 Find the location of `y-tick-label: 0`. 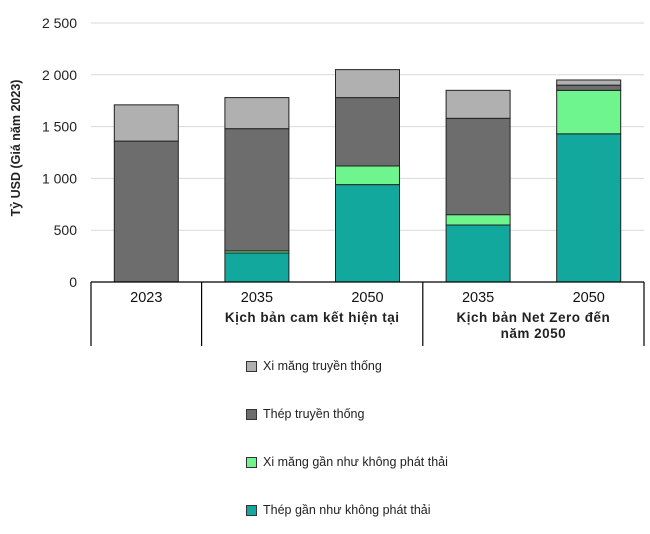

y-tick-label: 0 is located at coordinates (73, 282).